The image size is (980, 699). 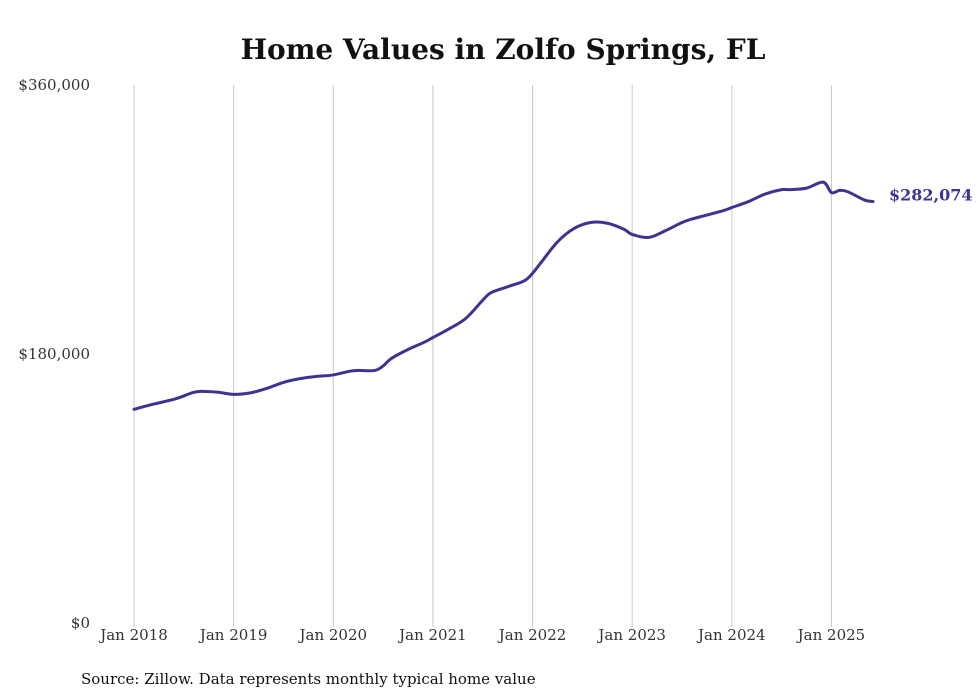 I want to click on x-tick-label: Jan 2025, so click(x=831, y=635).